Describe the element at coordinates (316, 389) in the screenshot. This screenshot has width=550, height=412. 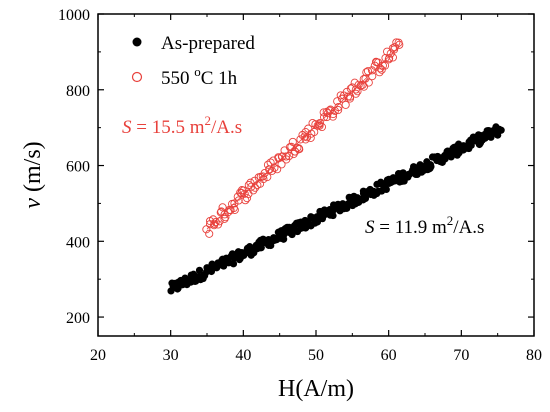
I see `x-axis-label: H(A/m)` at that location.